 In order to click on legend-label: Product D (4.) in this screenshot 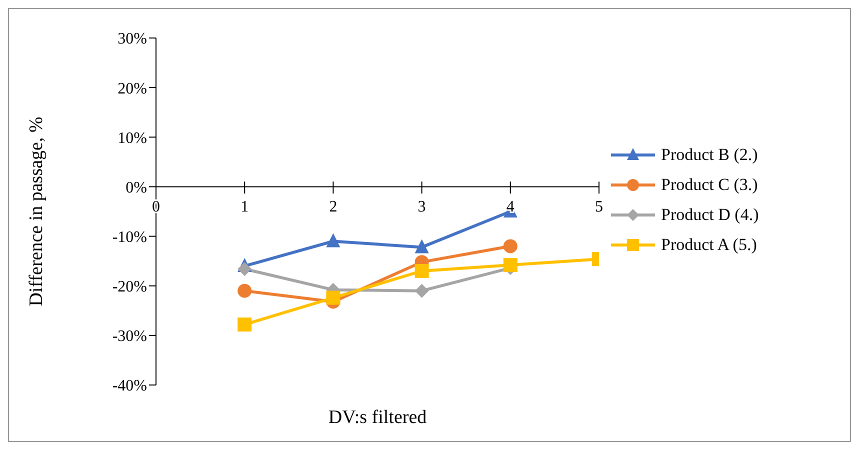, I will do `click(710, 215)`.